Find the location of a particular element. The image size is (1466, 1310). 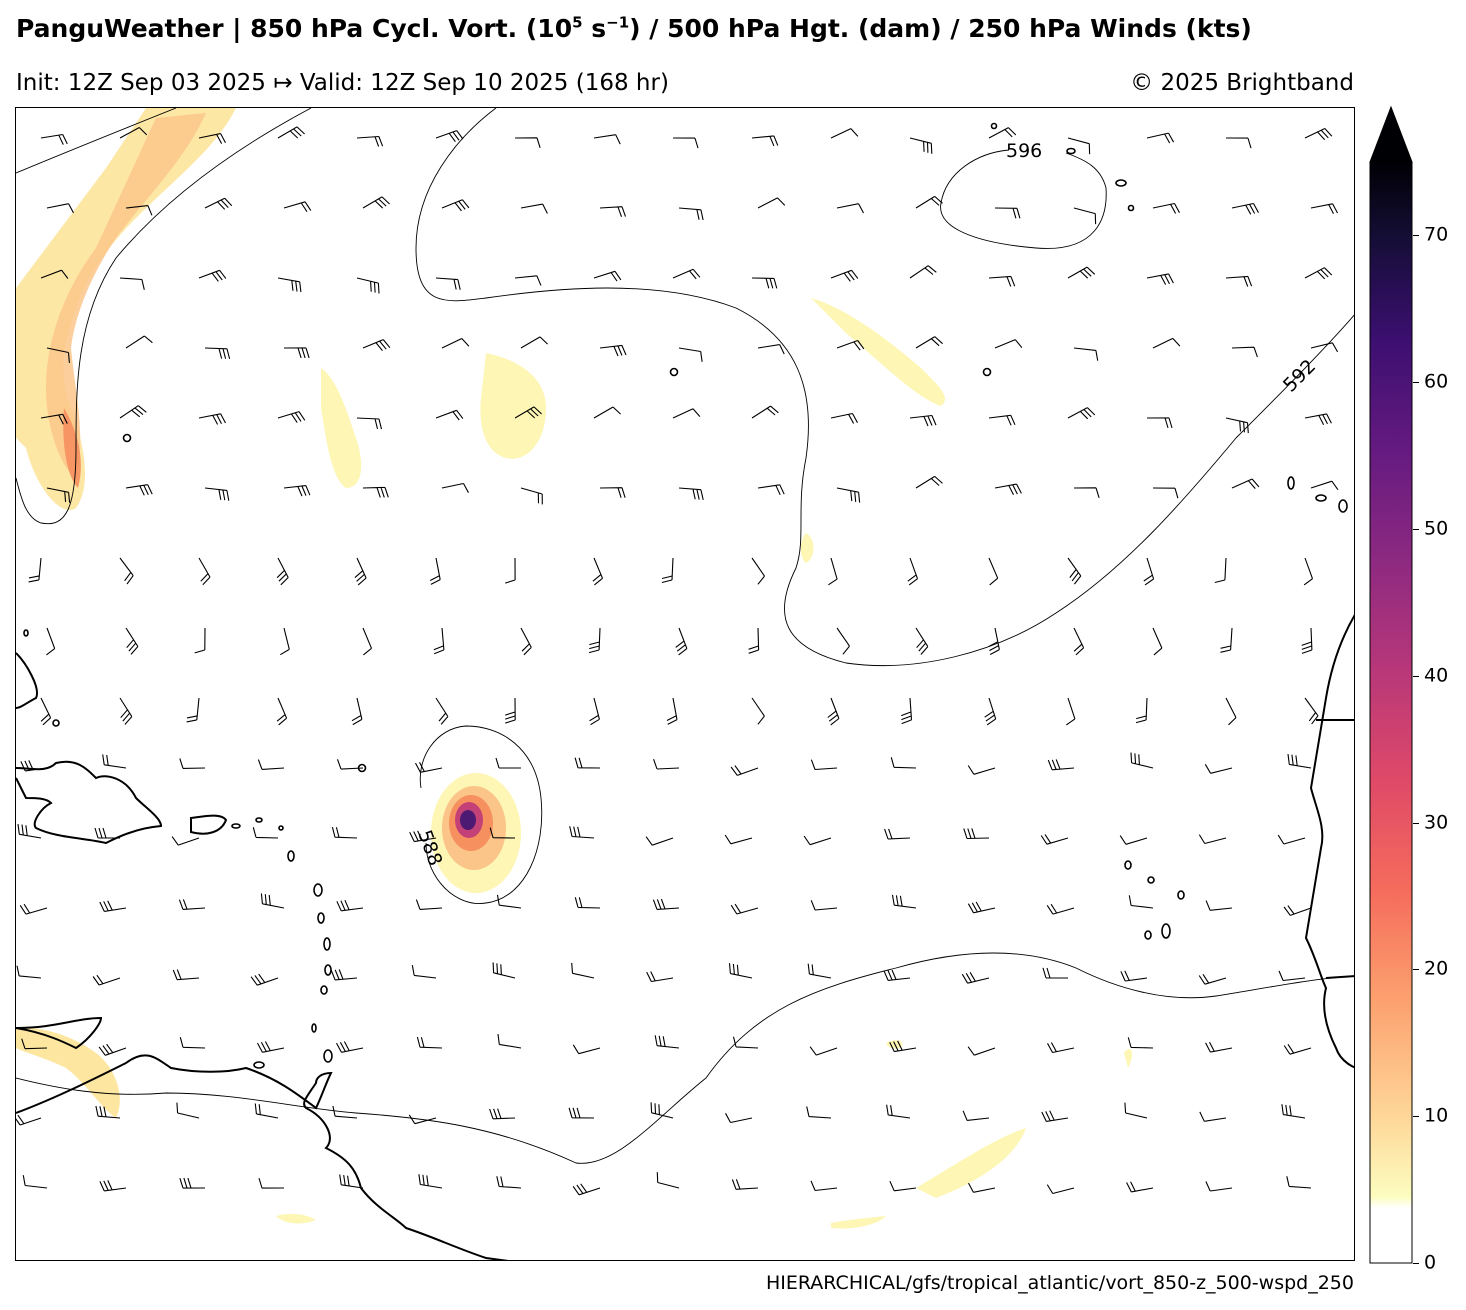

contour-label-592: 592 is located at coordinates (1299, 375).